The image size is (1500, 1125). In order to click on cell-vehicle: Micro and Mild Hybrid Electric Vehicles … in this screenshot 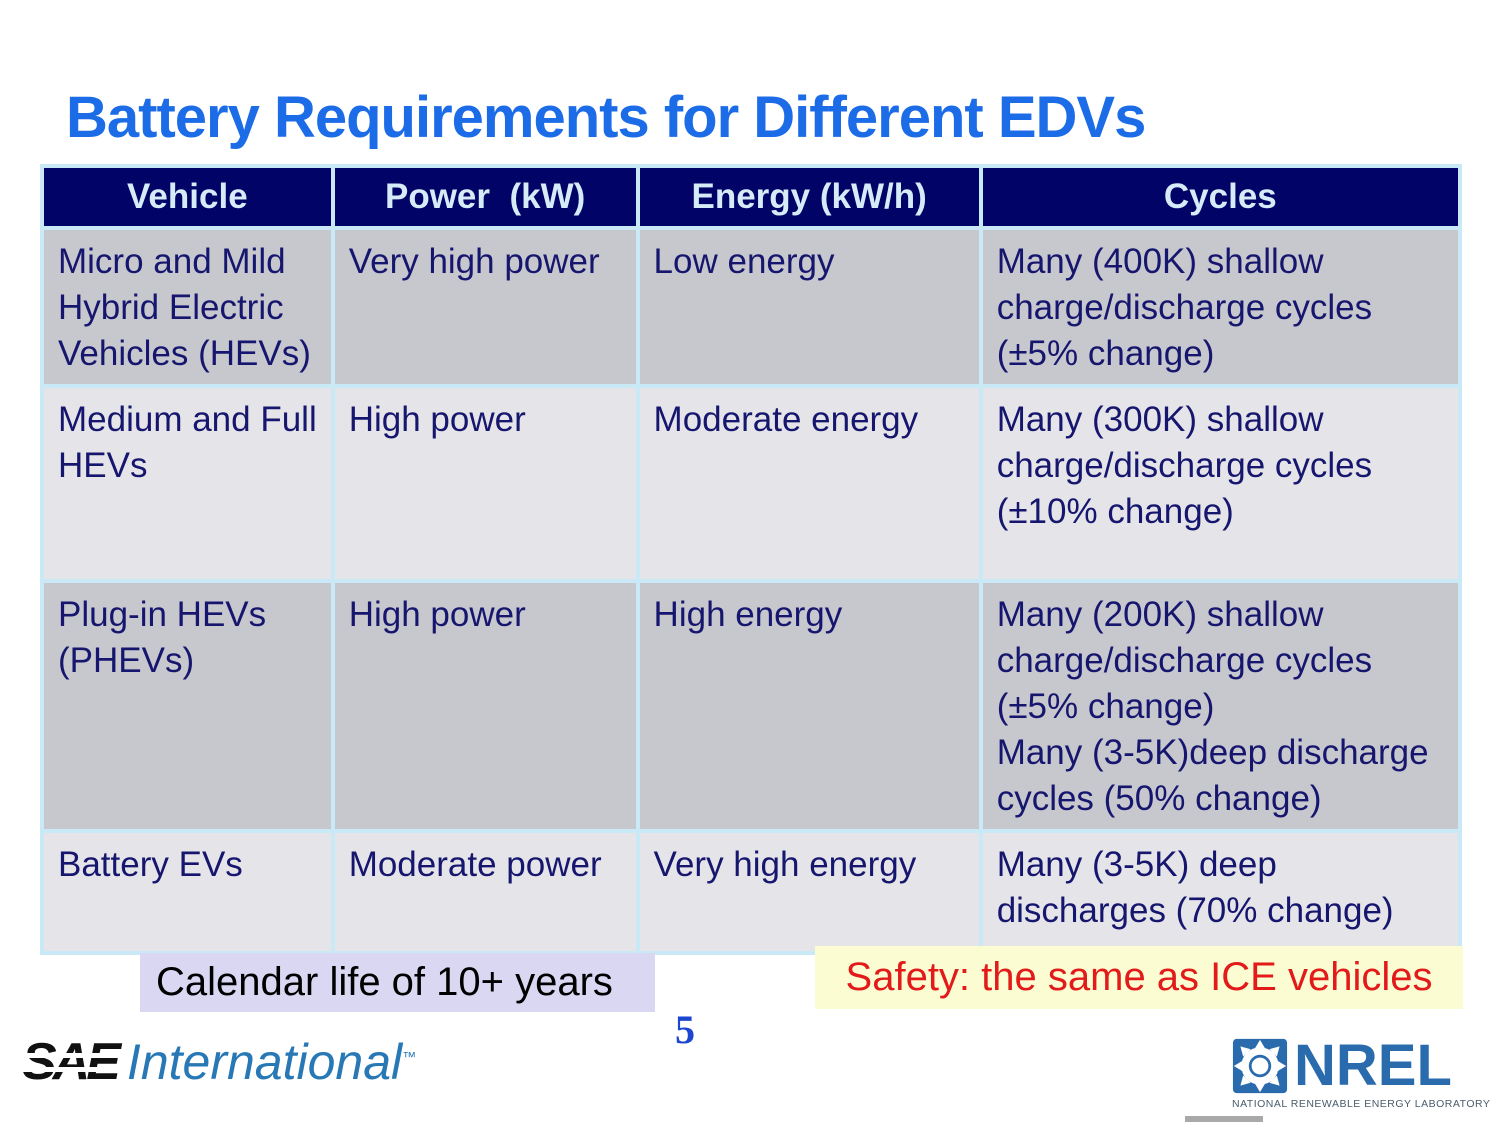, I will do `click(187, 307)`.